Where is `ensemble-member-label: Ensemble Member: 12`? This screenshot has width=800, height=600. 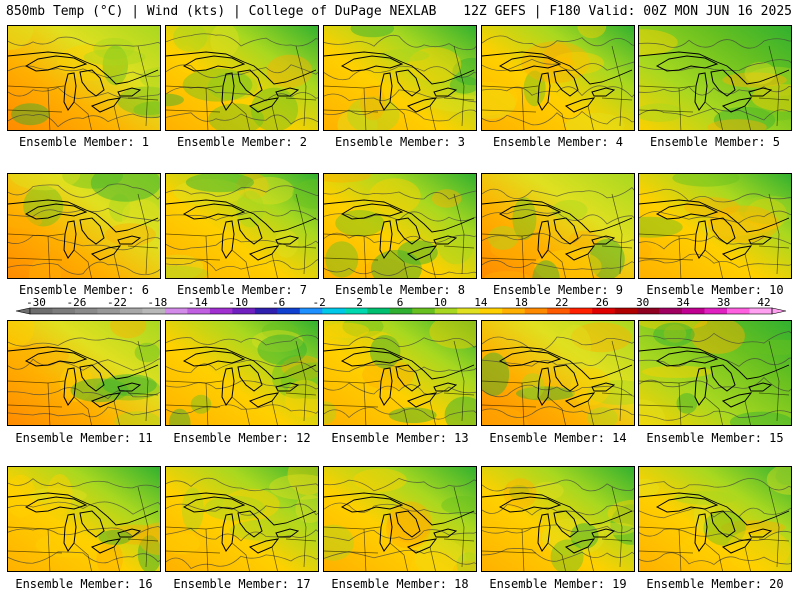 ensemble-member-label: Ensemble Member: 12 is located at coordinates (242, 438).